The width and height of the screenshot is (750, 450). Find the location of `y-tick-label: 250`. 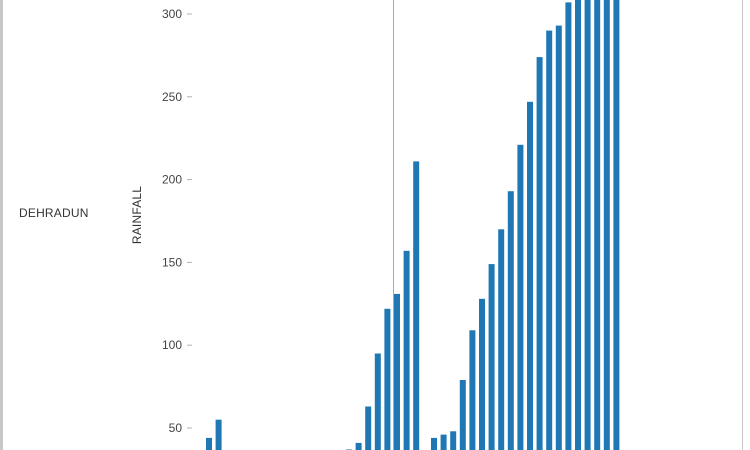

y-tick-label: 250 is located at coordinates (172, 97).